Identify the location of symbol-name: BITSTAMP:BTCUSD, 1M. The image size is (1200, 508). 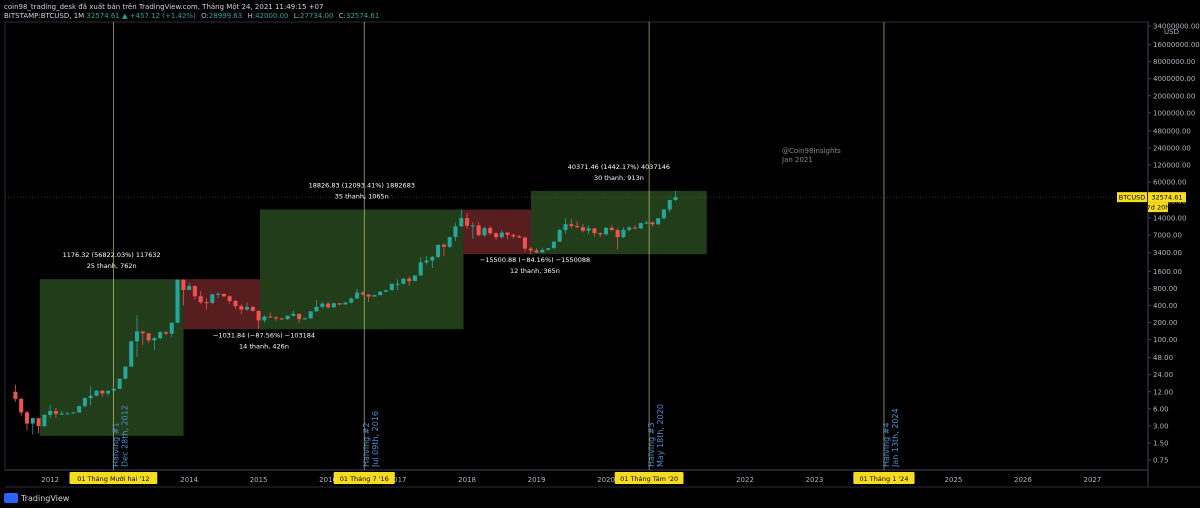
(44, 16).